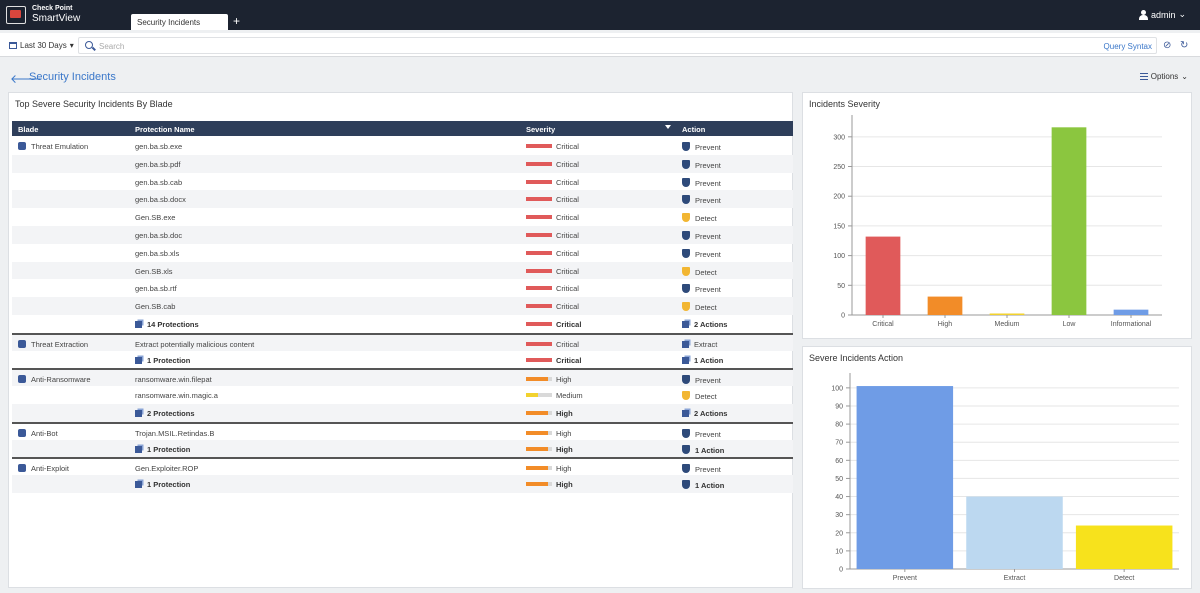  Describe the element at coordinates (38, 433) in the screenshot. I see `blade-cell: Anti-Bot` at that location.